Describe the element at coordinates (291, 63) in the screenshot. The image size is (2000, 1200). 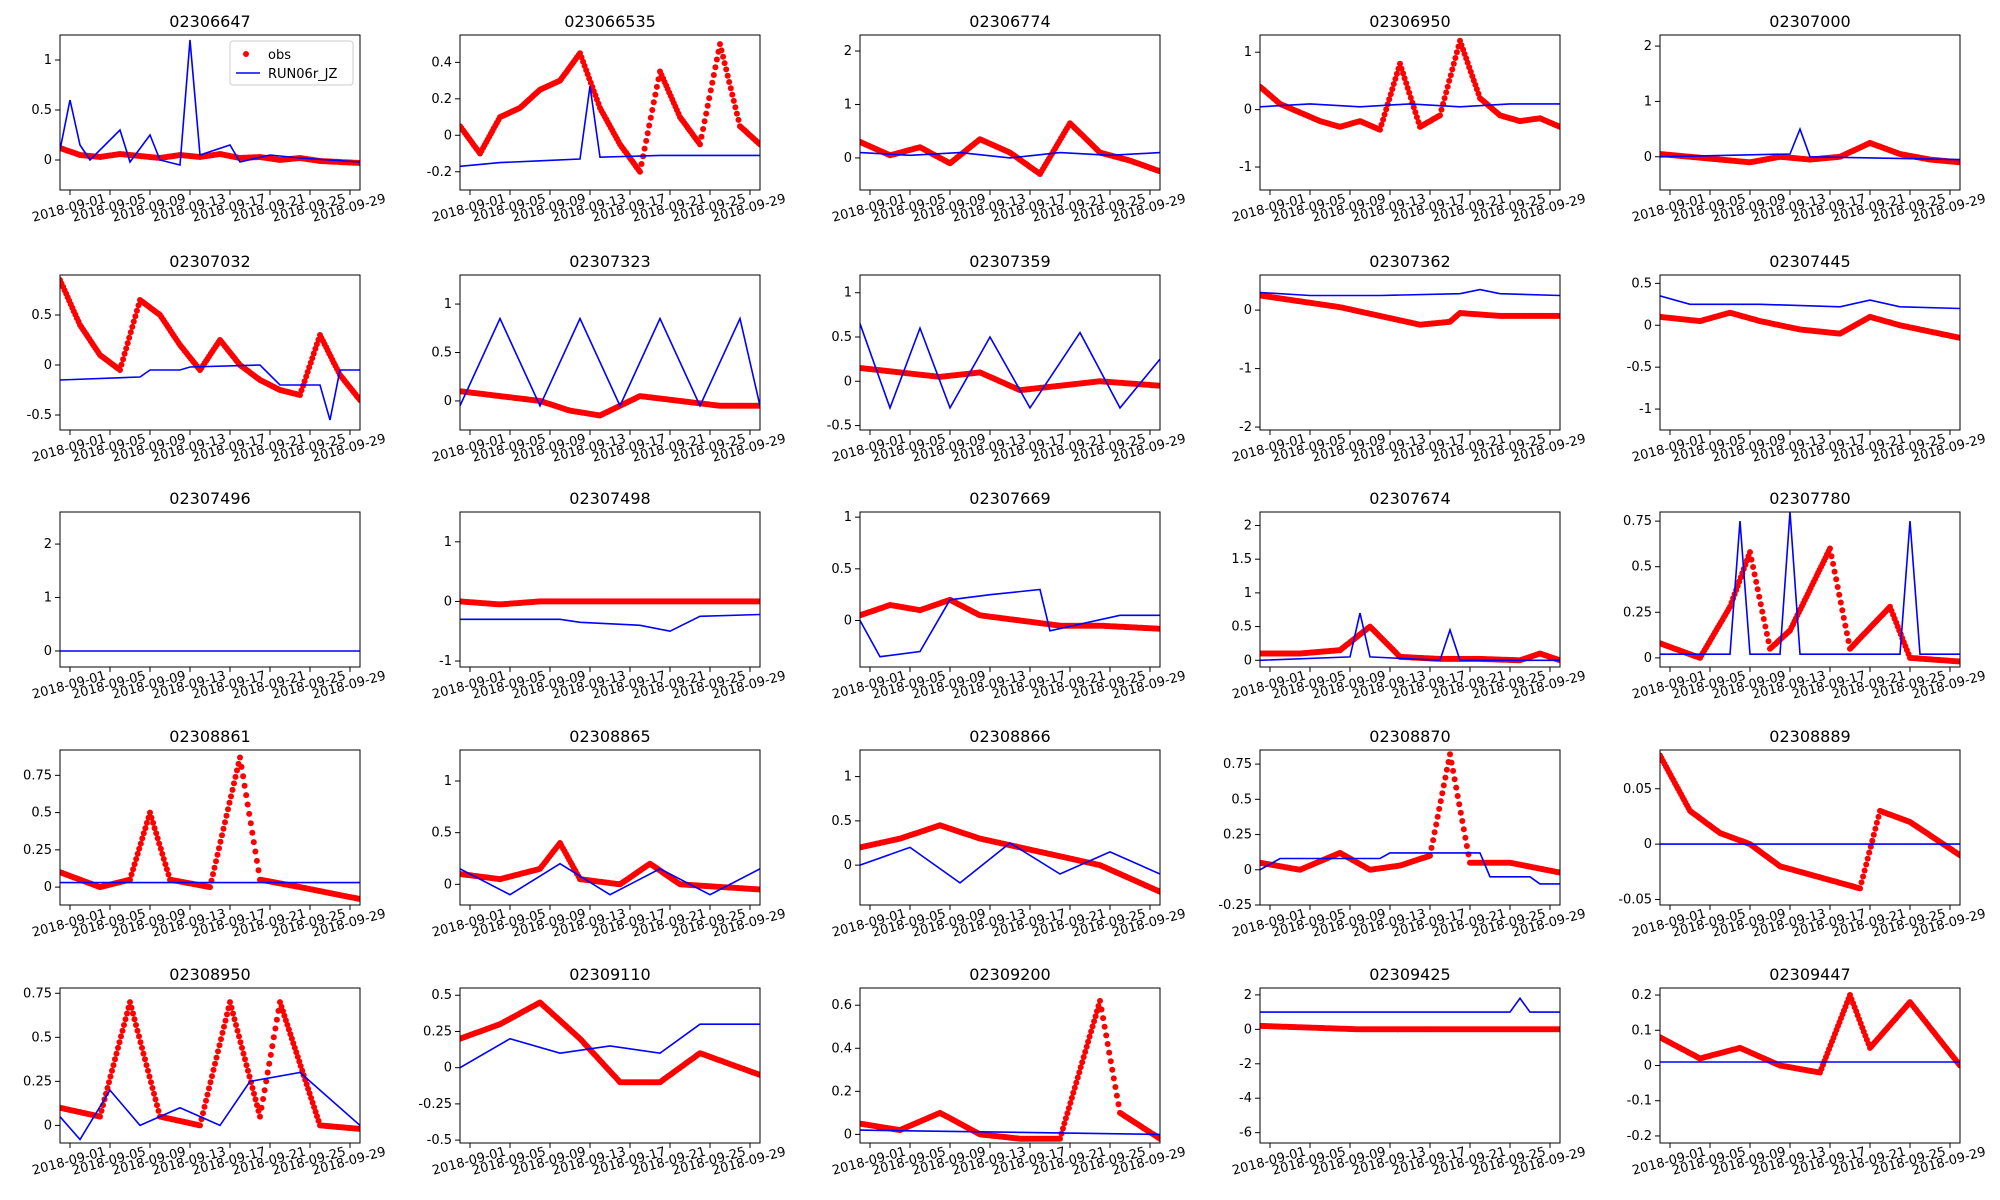
I see `legend-box` at that location.